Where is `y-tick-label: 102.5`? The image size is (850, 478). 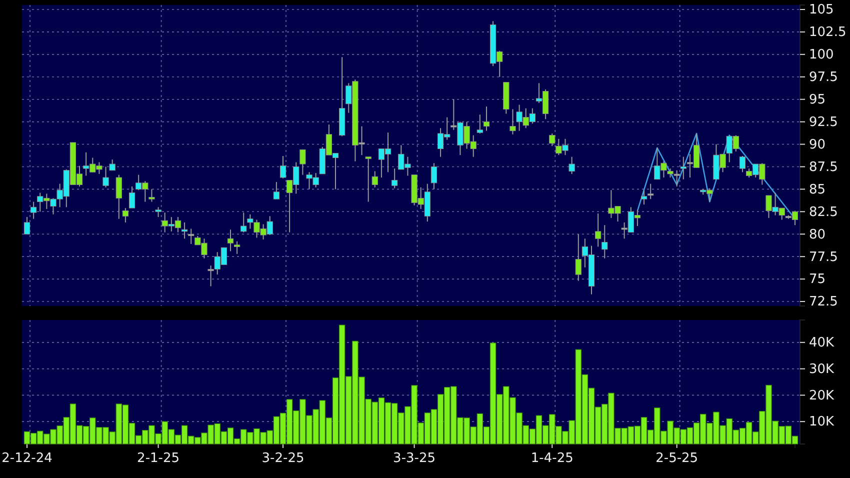 y-tick-label: 102.5 is located at coordinates (827, 32).